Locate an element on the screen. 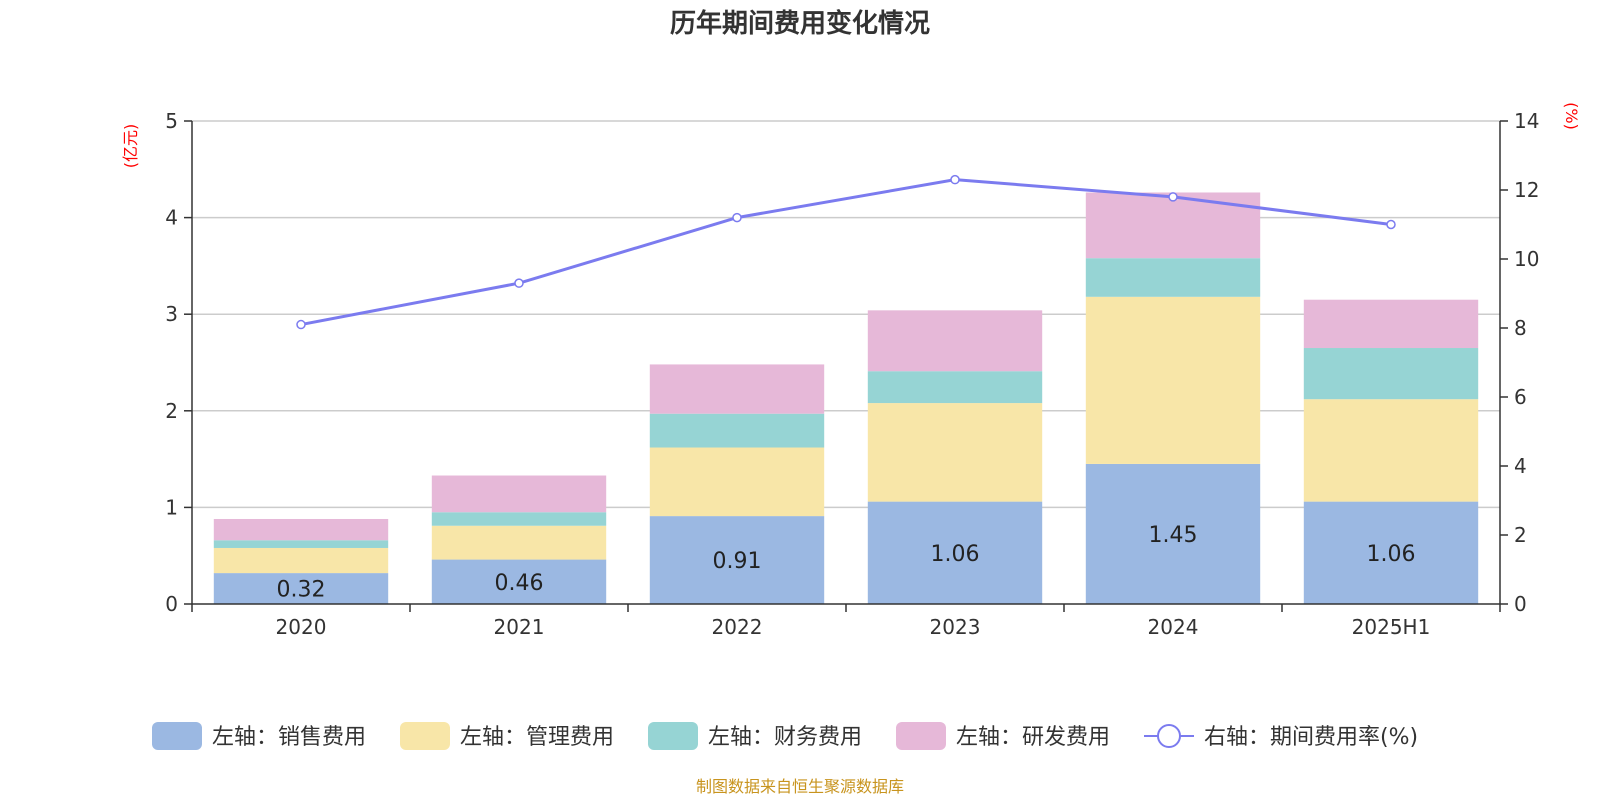 The image size is (1600, 800). left-axis-tick-label: 5 is located at coordinates (171, 121).